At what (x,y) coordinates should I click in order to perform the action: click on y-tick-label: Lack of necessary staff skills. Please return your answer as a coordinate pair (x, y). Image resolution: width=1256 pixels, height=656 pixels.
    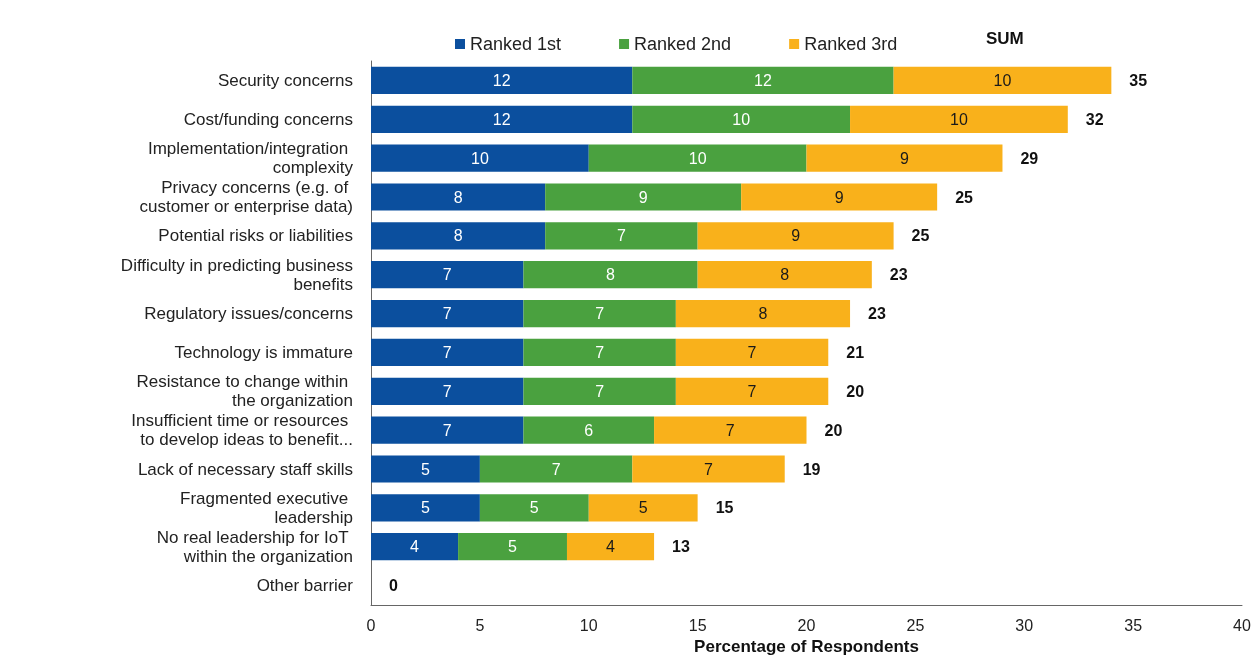
    Looking at the image, I should click on (245, 469).